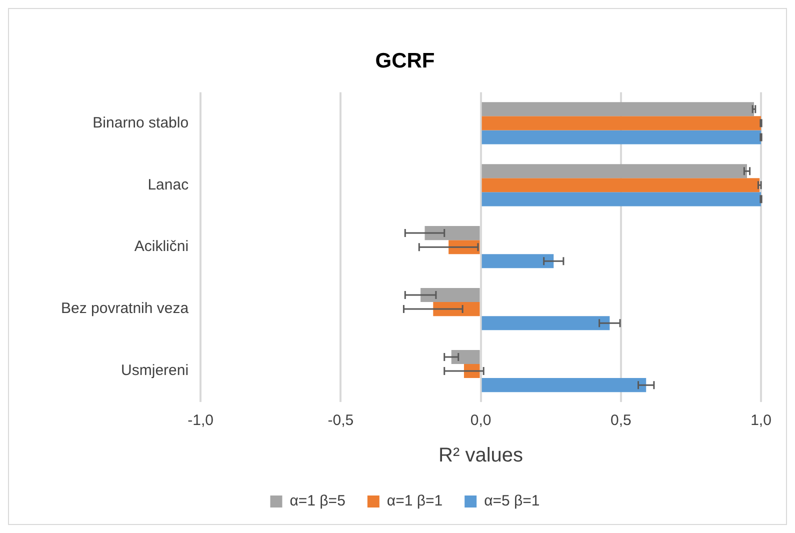  I want to click on y-tick-label: Aciklični, so click(161, 247).